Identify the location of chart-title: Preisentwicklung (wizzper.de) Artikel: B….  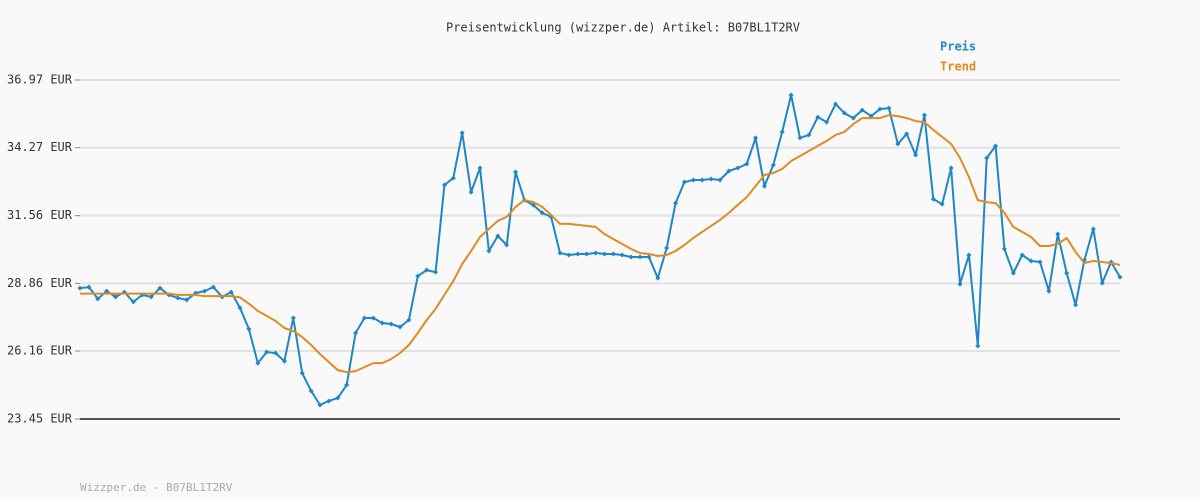
(623, 28).